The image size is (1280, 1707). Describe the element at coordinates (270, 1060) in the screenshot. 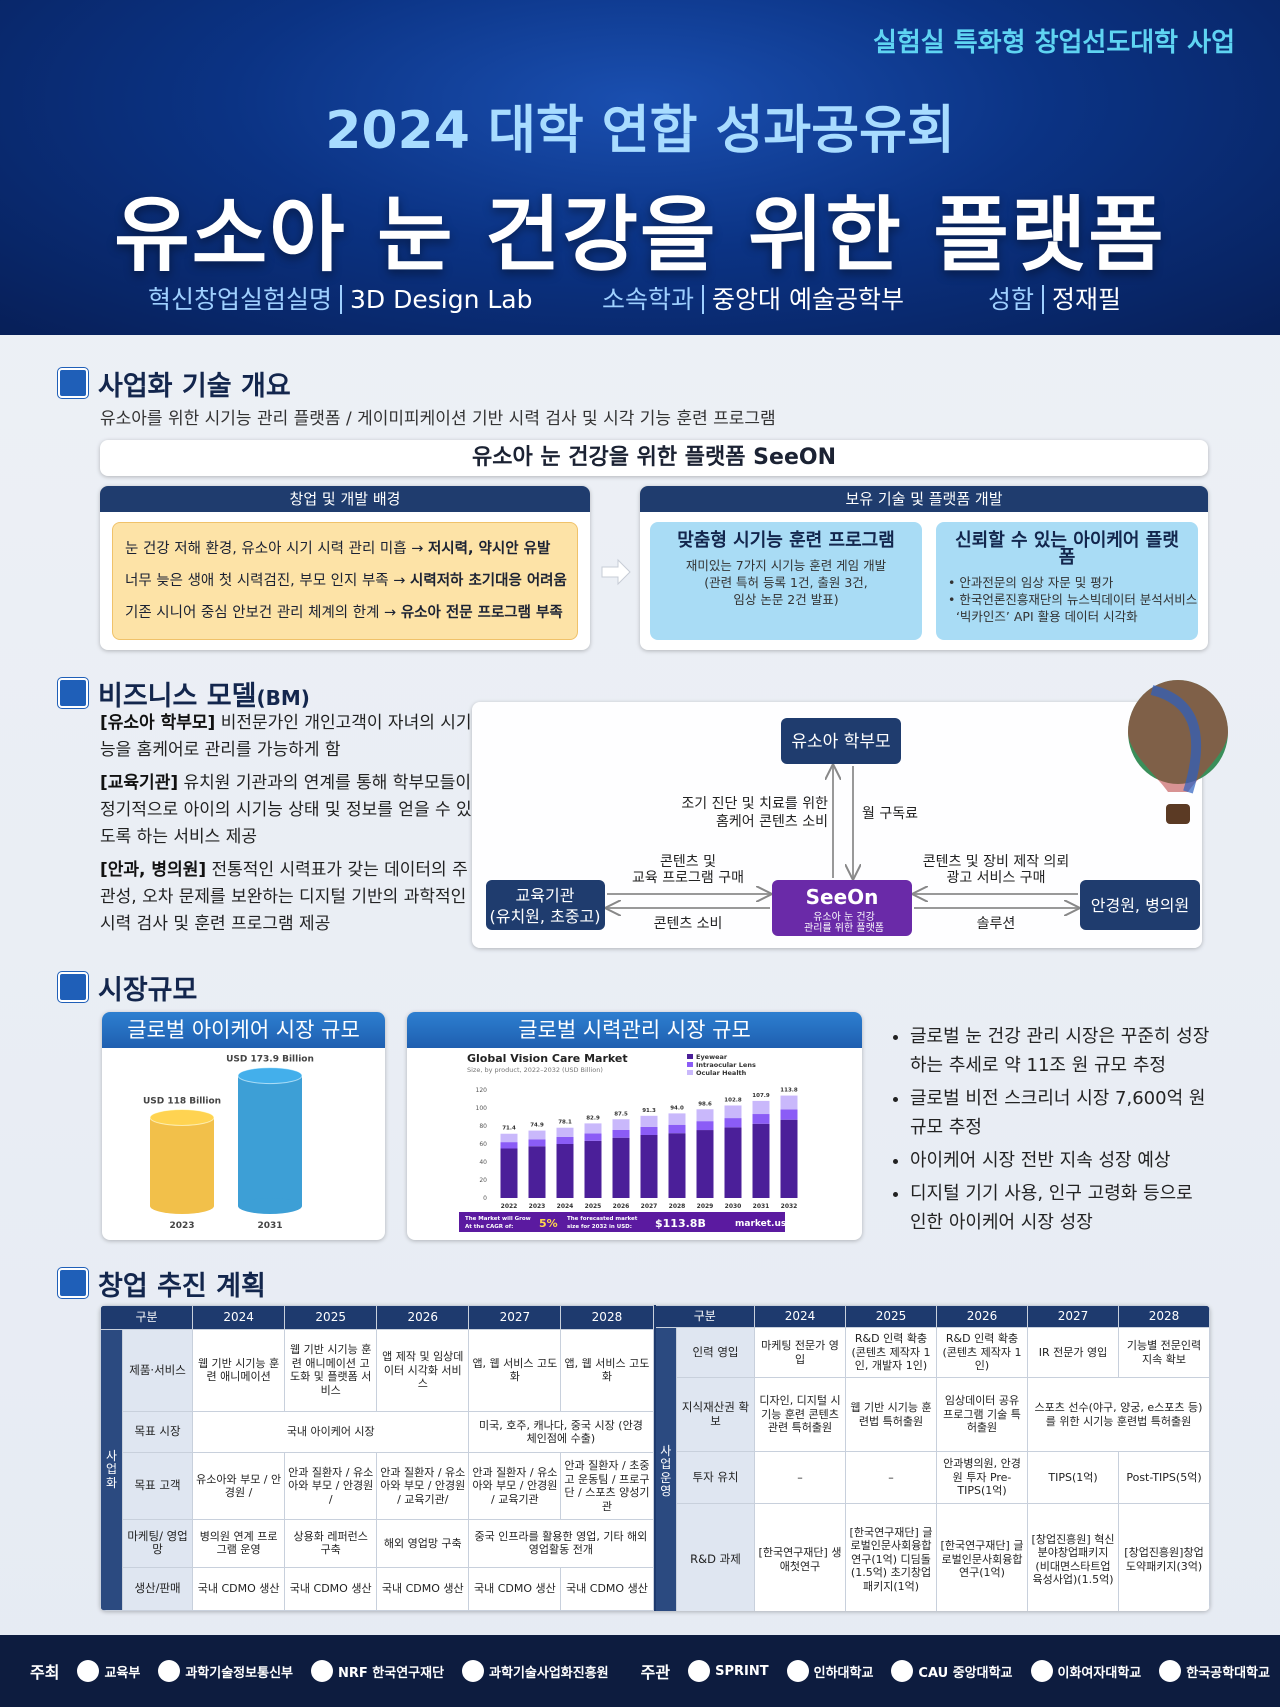

I see `value-label: USD 173.9 Billion` at that location.